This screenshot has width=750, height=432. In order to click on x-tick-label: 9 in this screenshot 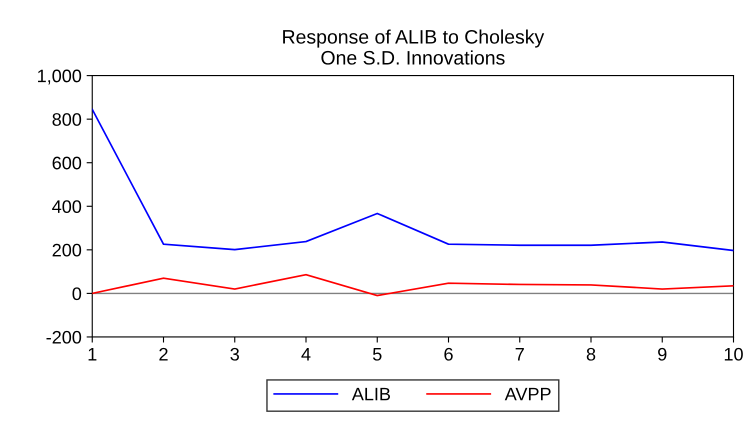, I will do `click(662, 354)`.